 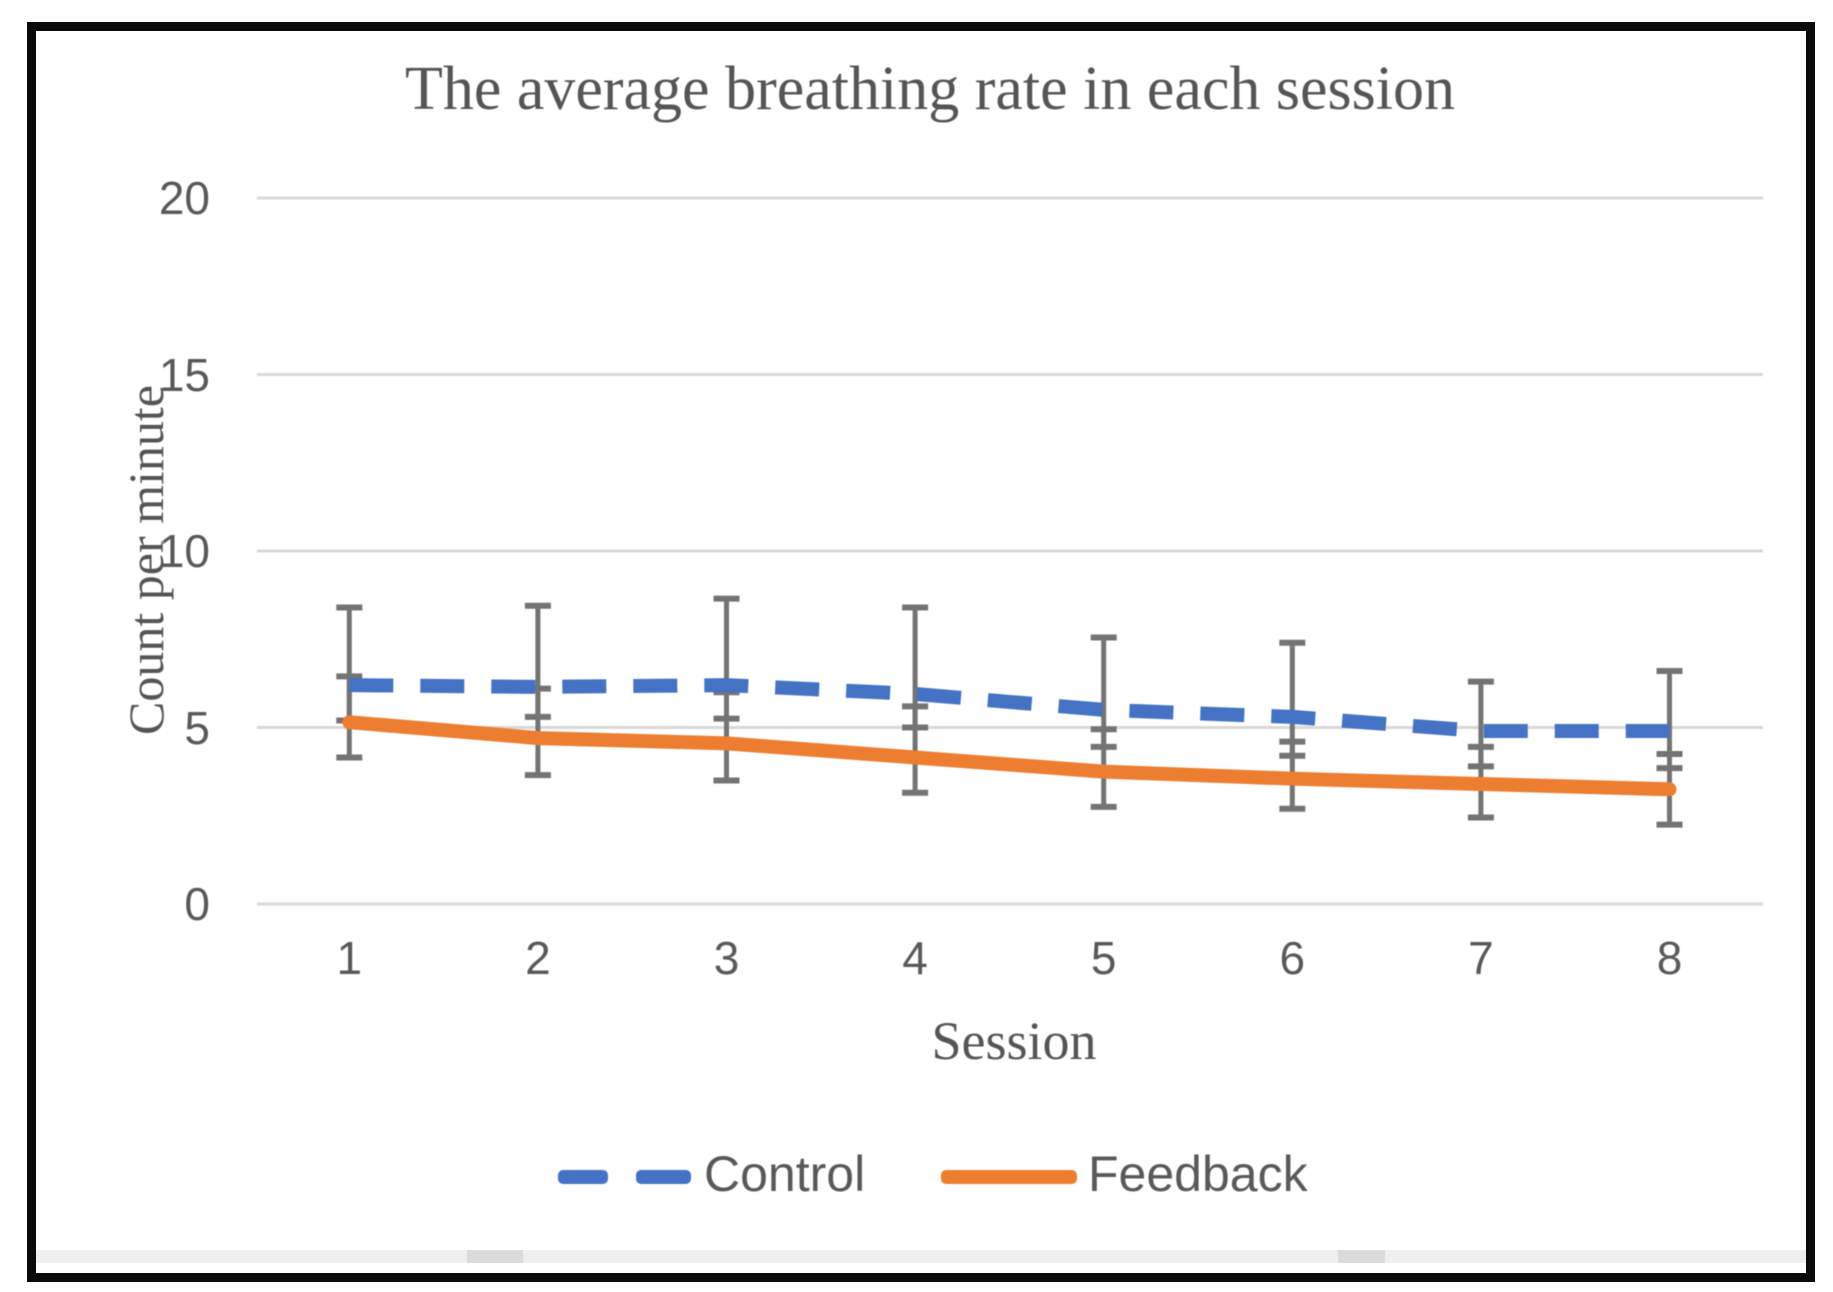 What do you see at coordinates (197, 727) in the screenshot?
I see `y-tick-label-5: 5` at bounding box center [197, 727].